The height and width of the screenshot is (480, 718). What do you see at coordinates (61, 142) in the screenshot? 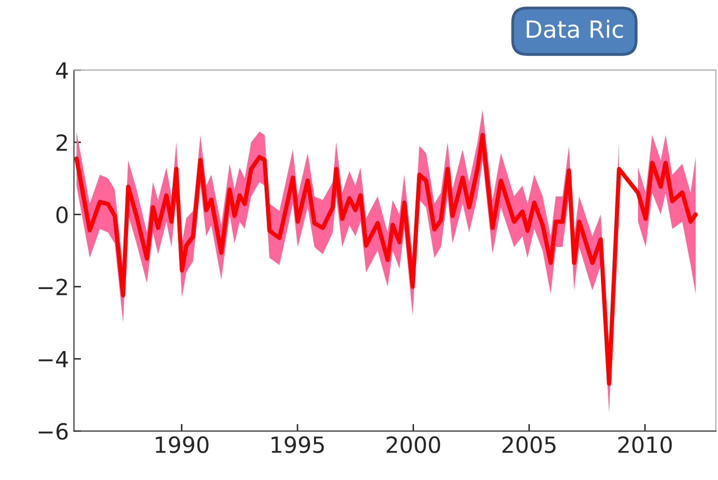
I see `y-tick-label: 2` at bounding box center [61, 142].